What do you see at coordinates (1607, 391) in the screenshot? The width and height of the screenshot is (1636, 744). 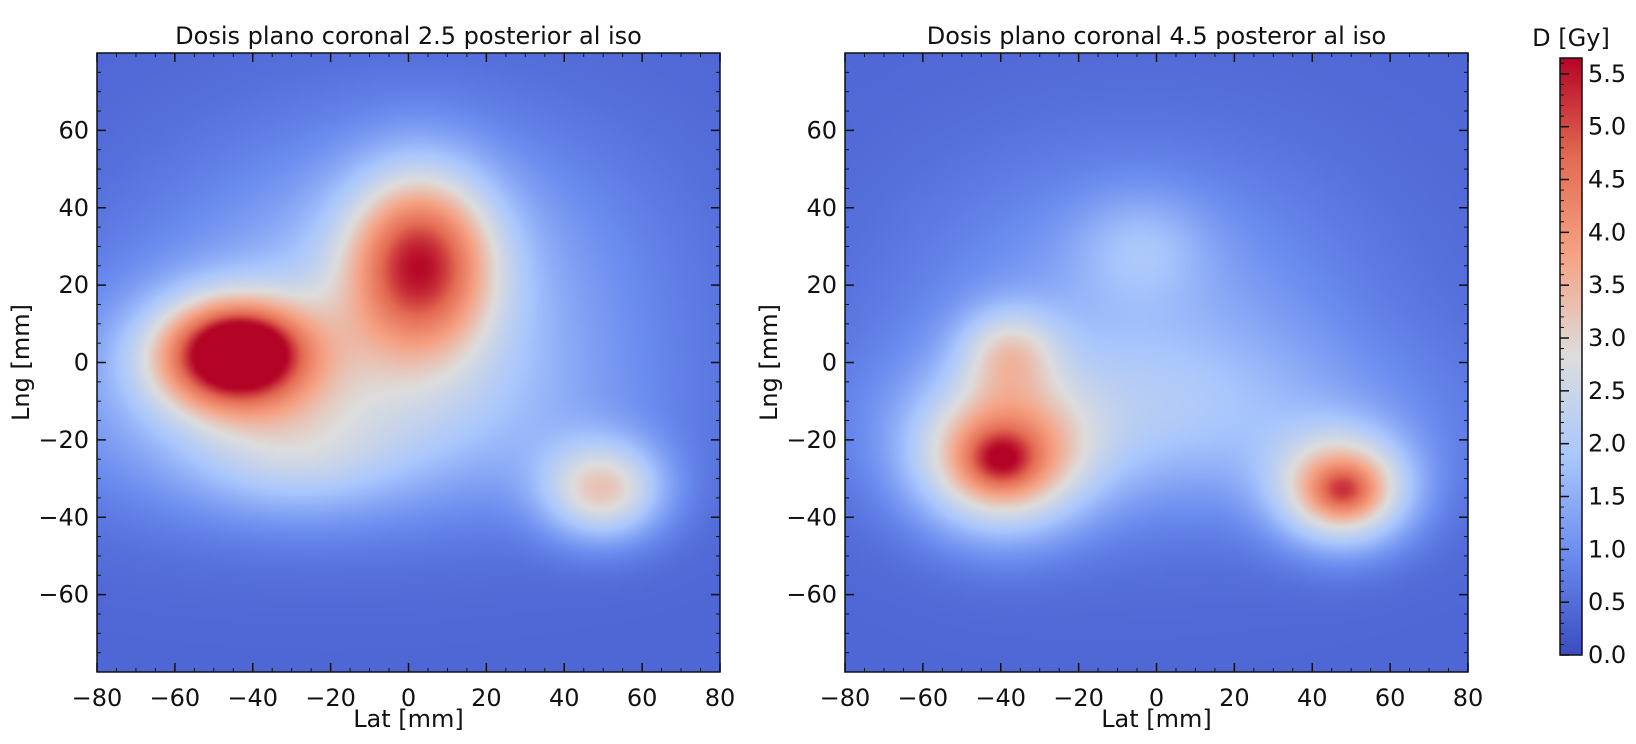 I see `colorbar-tick-label: 2.5` at bounding box center [1607, 391].